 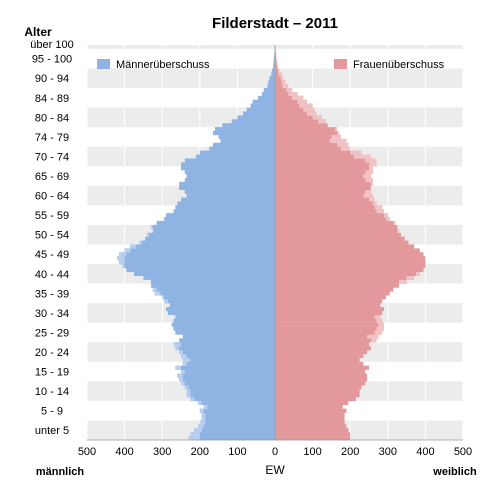 What do you see at coordinates (52, 197) in the screenshot?
I see `age-group-label-12: 60 - 64` at bounding box center [52, 197].